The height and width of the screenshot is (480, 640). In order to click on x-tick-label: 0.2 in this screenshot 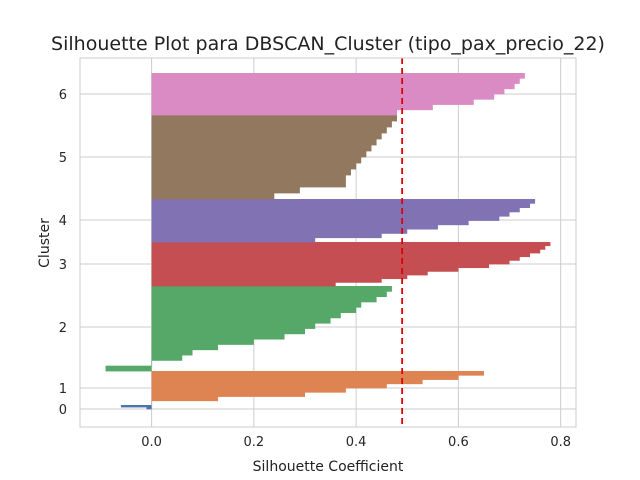, I will do `click(254, 442)`.